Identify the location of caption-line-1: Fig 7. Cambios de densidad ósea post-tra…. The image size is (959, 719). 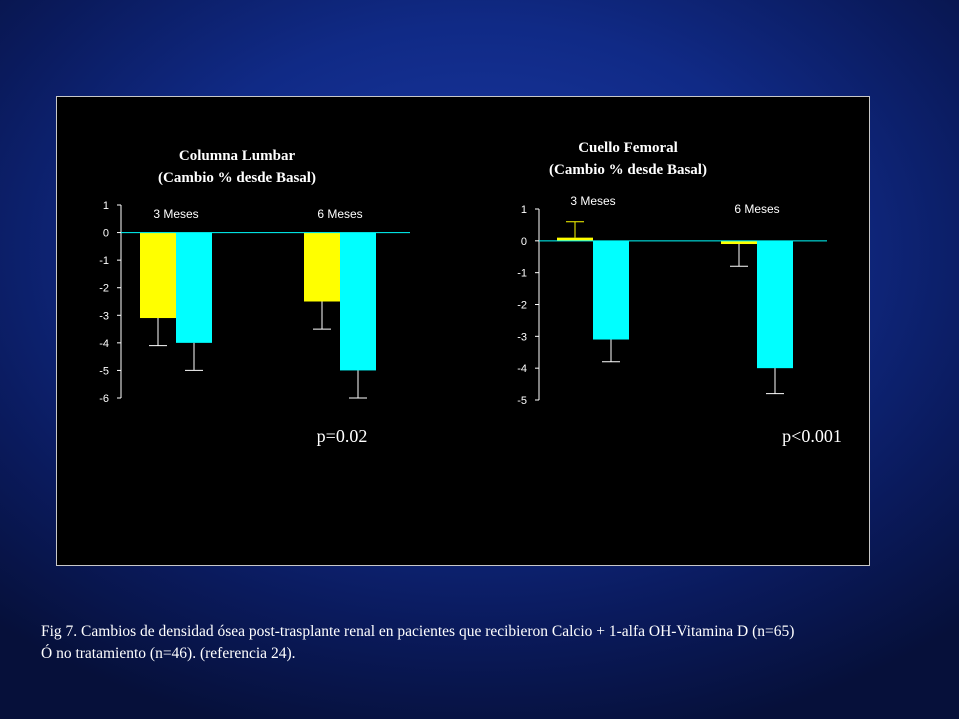
(418, 631).